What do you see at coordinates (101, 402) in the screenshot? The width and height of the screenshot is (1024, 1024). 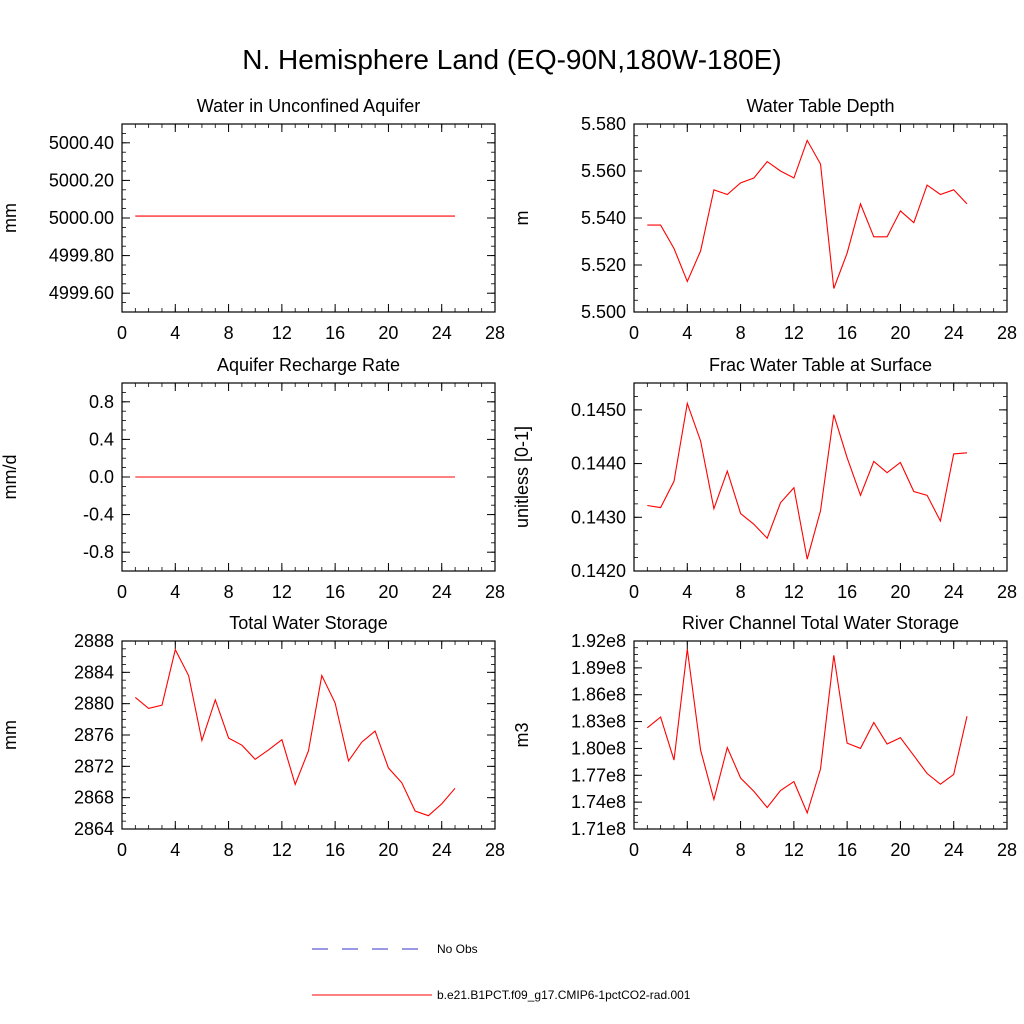 I see `y-tick-label: 0.8` at bounding box center [101, 402].